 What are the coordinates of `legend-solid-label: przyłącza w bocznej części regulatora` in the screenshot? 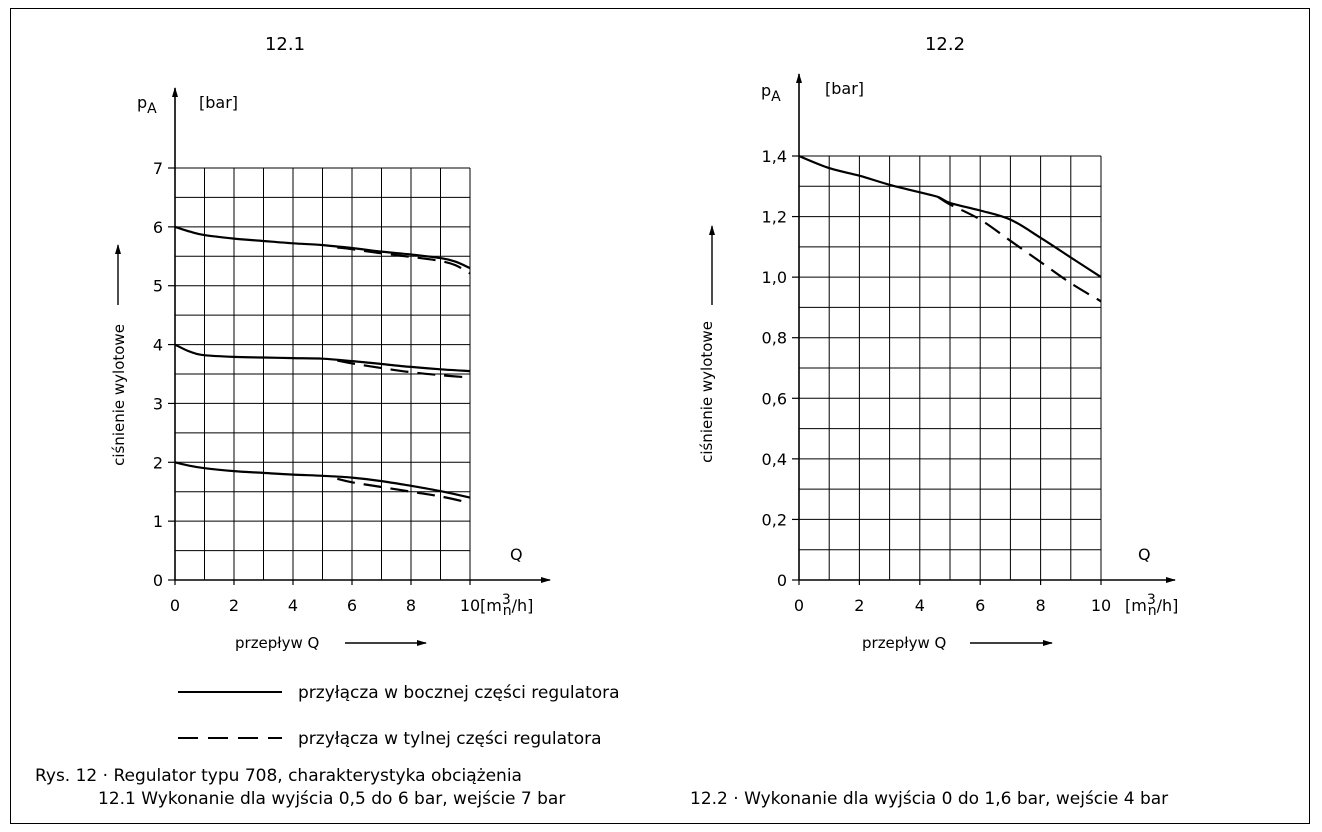 It's located at (459, 693).